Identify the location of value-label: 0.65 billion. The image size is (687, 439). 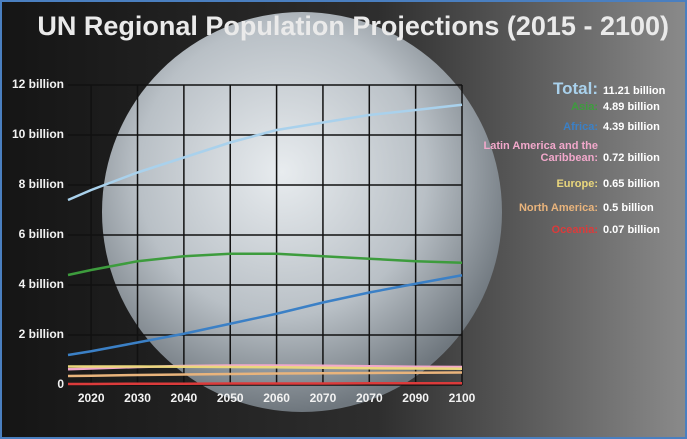
(631, 184).